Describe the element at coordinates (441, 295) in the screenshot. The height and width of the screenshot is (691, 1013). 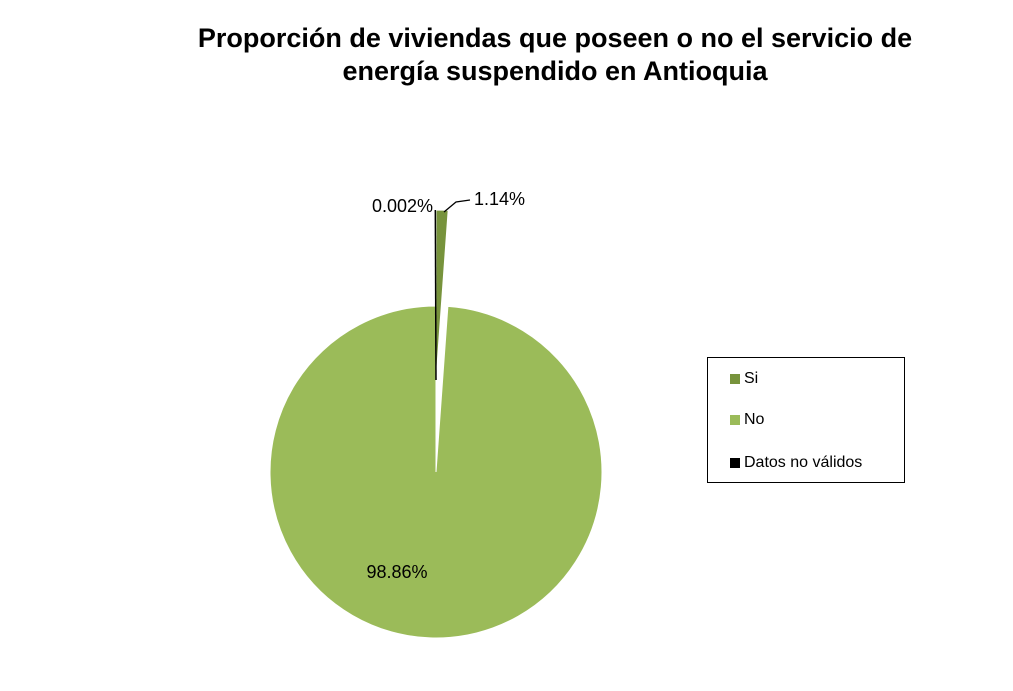
I see `pie-exploded-group` at that location.